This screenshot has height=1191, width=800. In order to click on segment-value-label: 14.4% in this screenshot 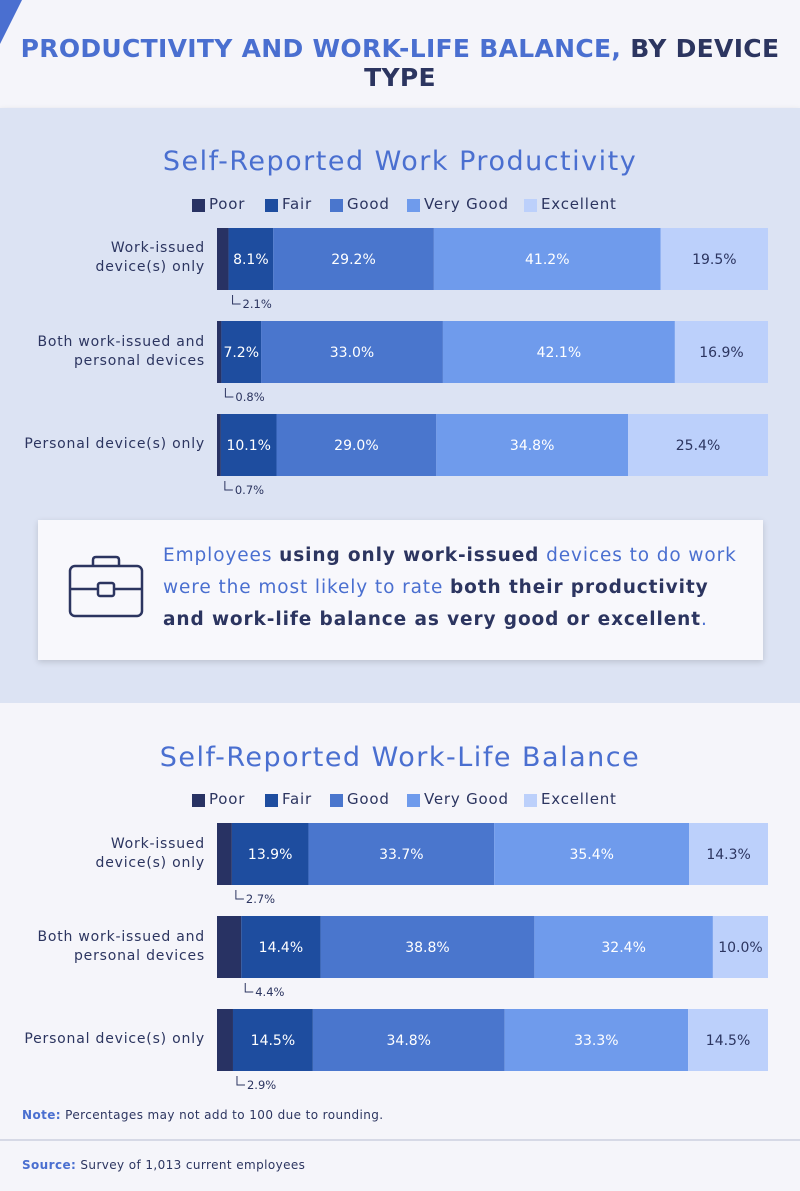, I will do `click(281, 948)`.